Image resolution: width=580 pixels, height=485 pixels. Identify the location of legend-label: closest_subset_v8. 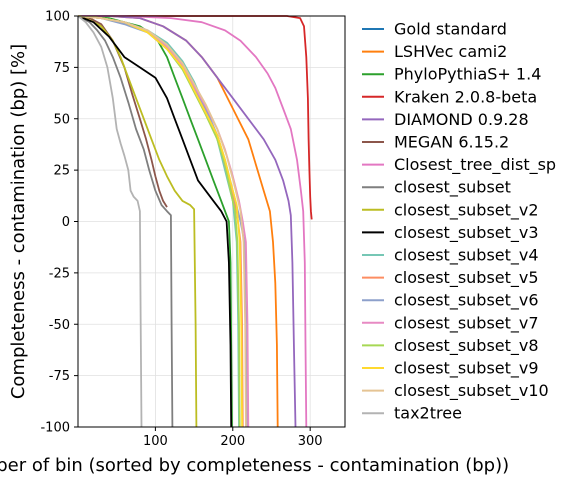
(466, 346).